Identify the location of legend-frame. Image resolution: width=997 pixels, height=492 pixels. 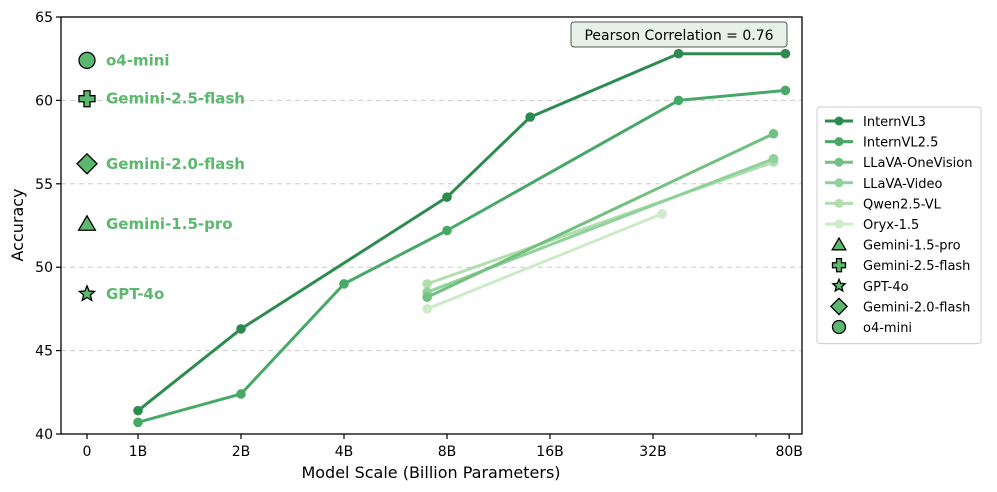
(899, 225).